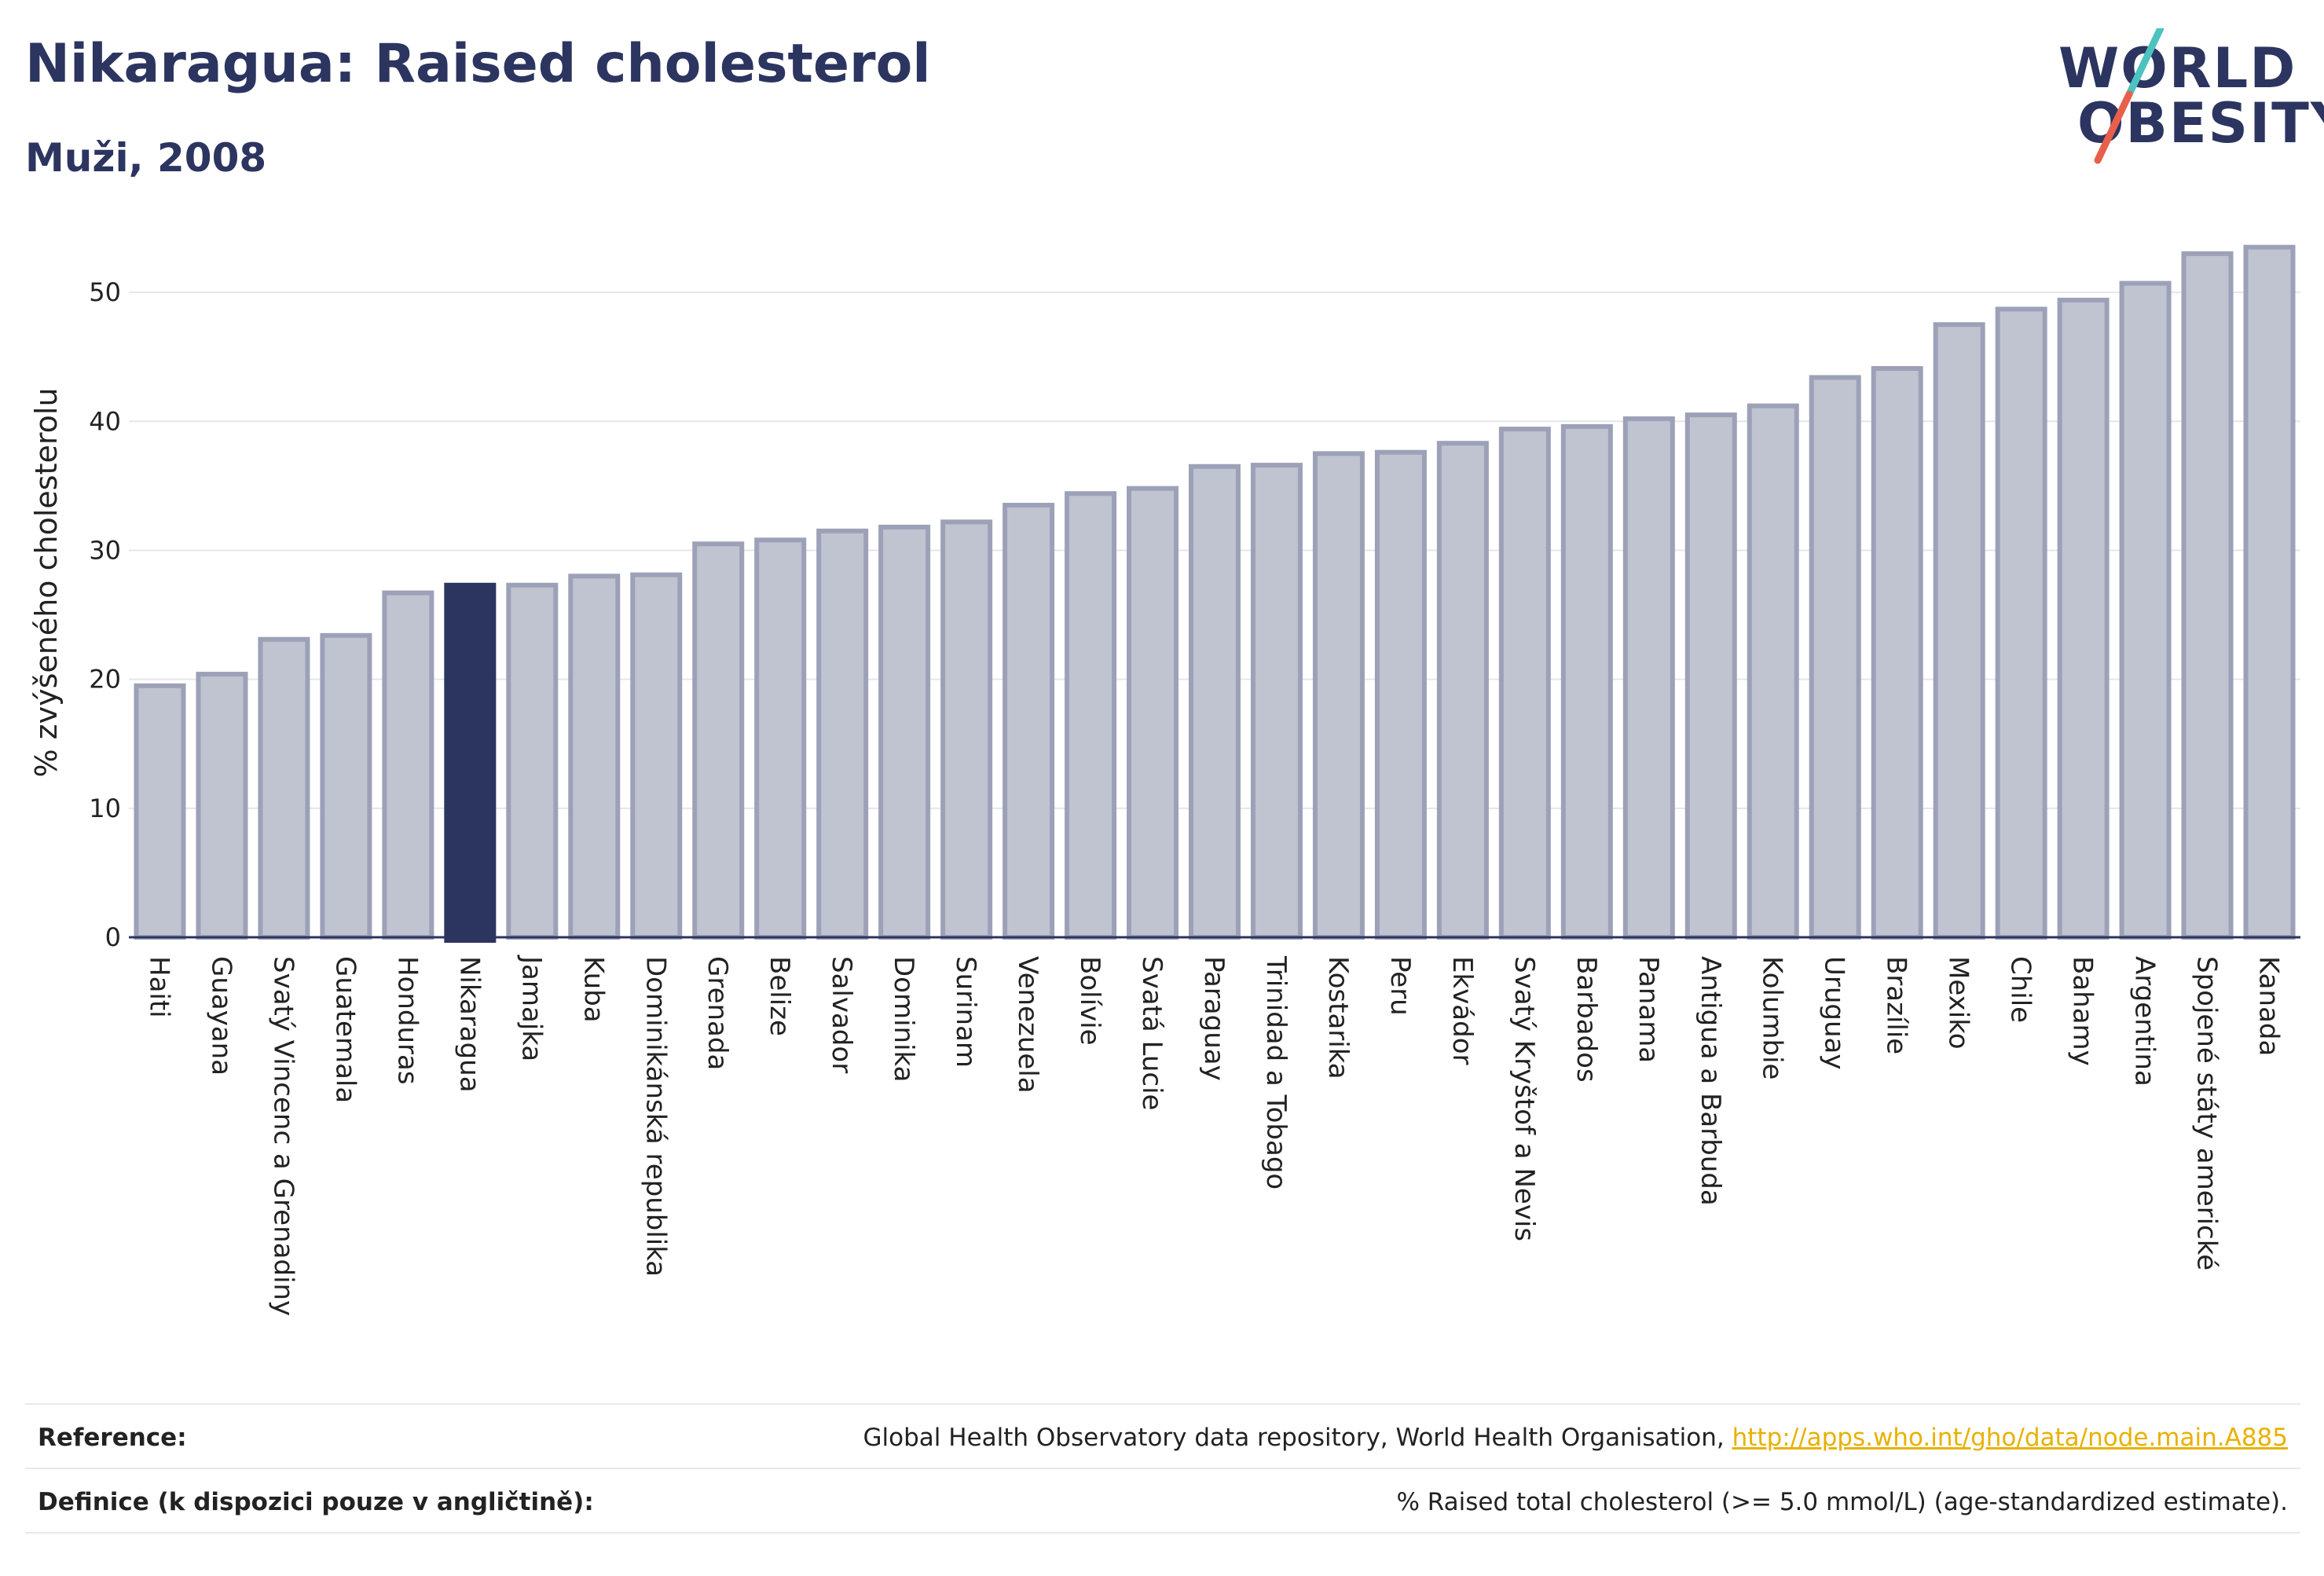 Image resolution: width=2324 pixels, height=1576 pixels. I want to click on x-tick-label: Antigua a Barbuda, so click(1710, 1081).